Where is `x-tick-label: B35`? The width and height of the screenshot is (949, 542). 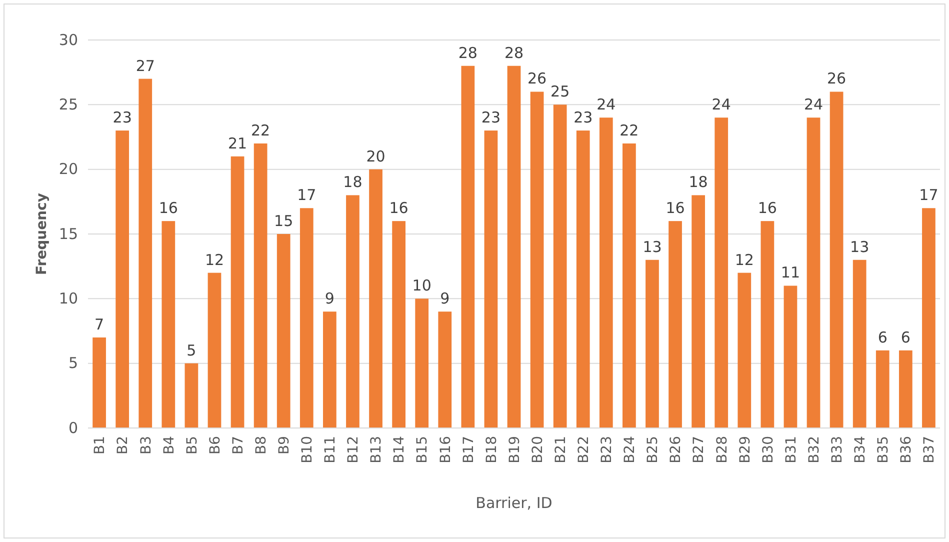
x-tick-label: B35 is located at coordinates (884, 450).